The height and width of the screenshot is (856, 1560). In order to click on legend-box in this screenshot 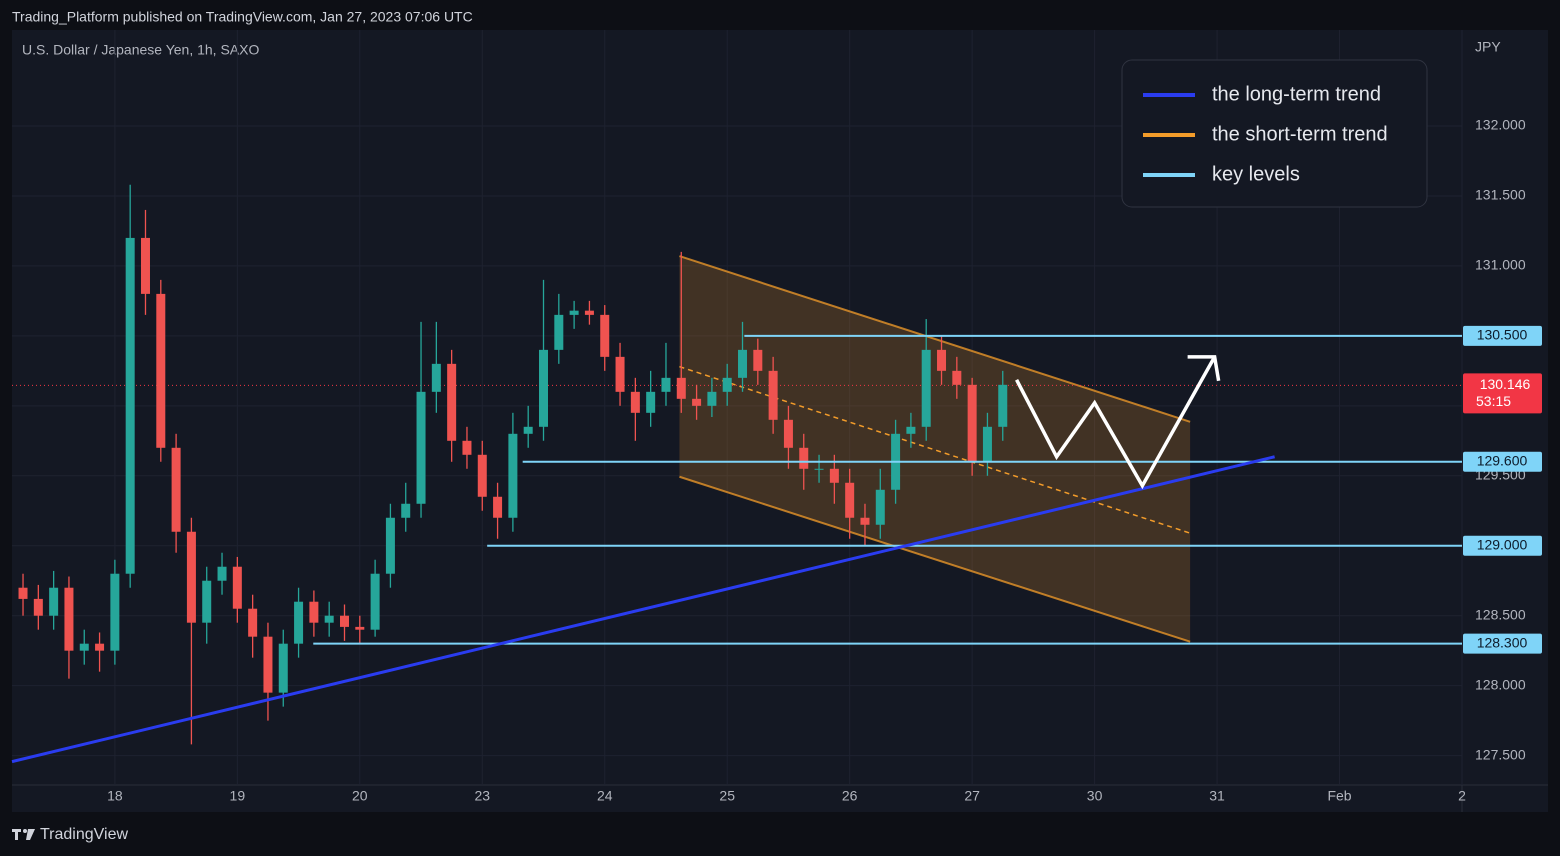, I will do `click(1274, 133)`.